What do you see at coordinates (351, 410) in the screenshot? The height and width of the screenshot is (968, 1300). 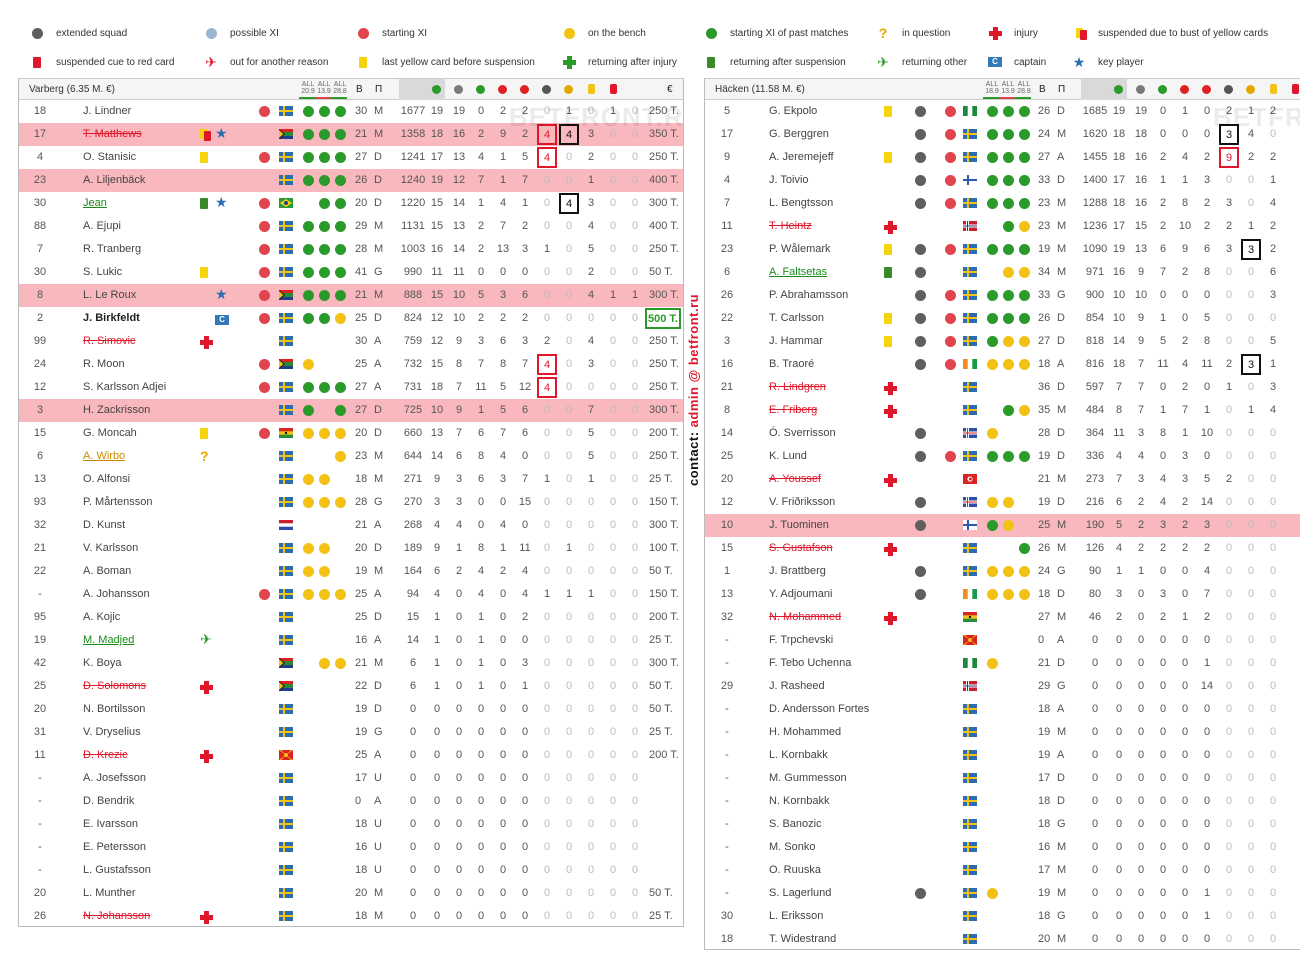 I see `player-row: 3 H. Zackrisson 27 D 725 10 9 1 5 6 0 0 7 0 0 300 T.` at bounding box center [351, 410].